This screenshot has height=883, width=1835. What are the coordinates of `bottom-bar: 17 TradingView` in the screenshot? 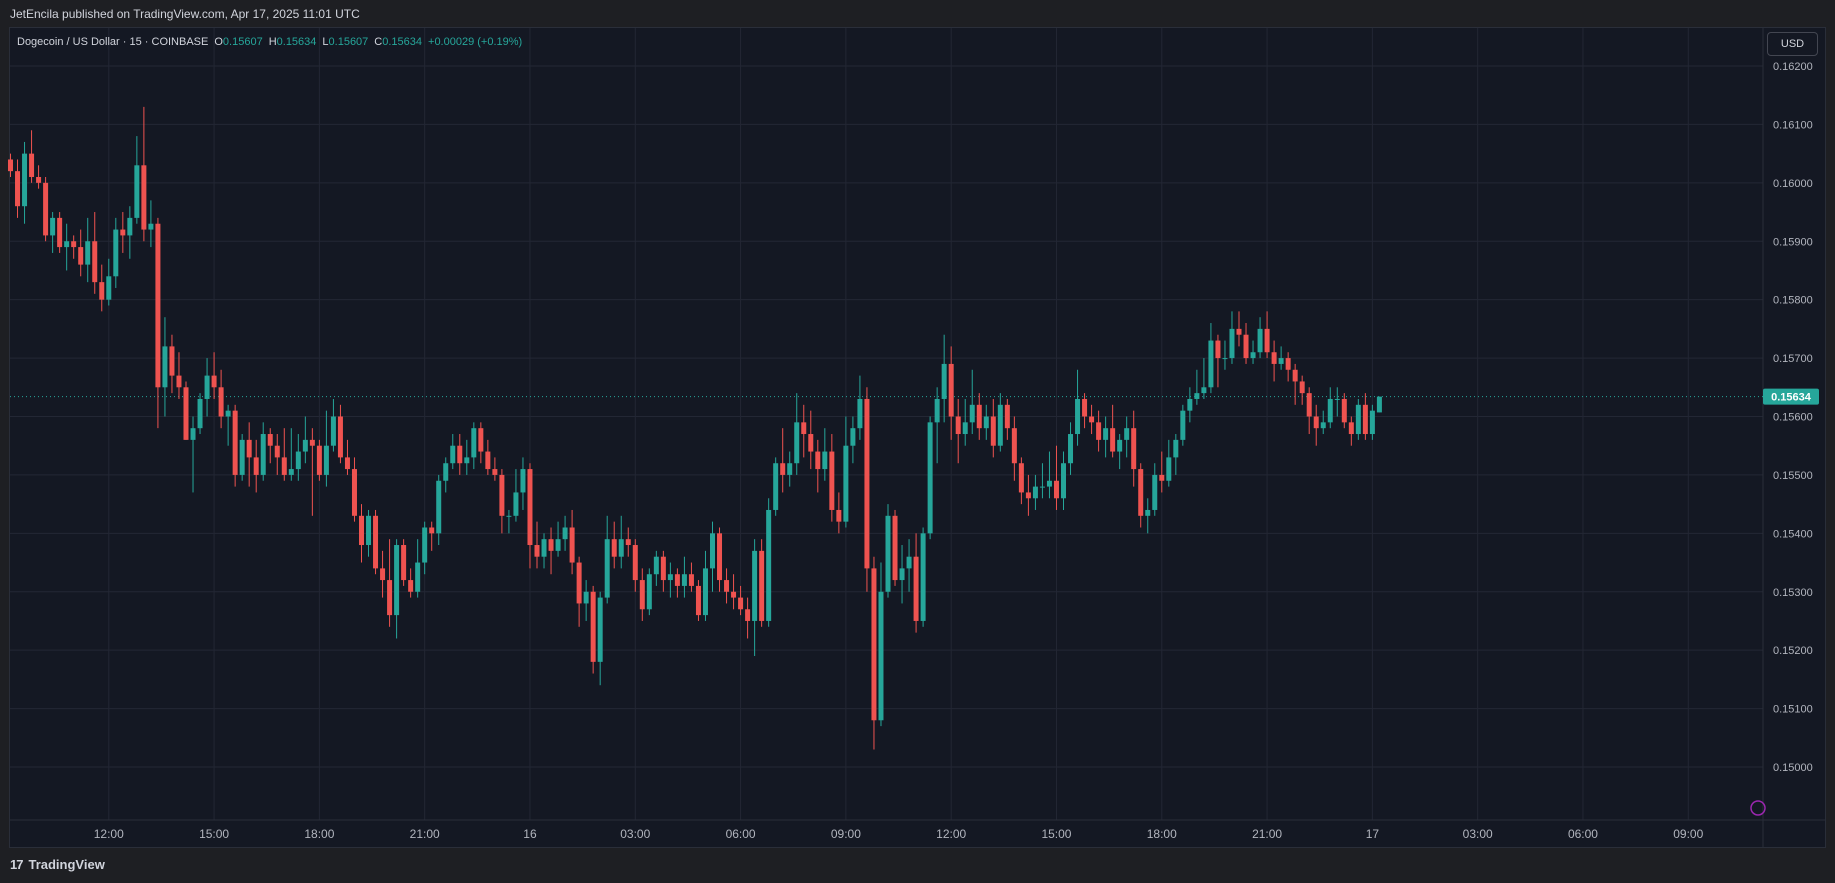 It's located at (917, 865).